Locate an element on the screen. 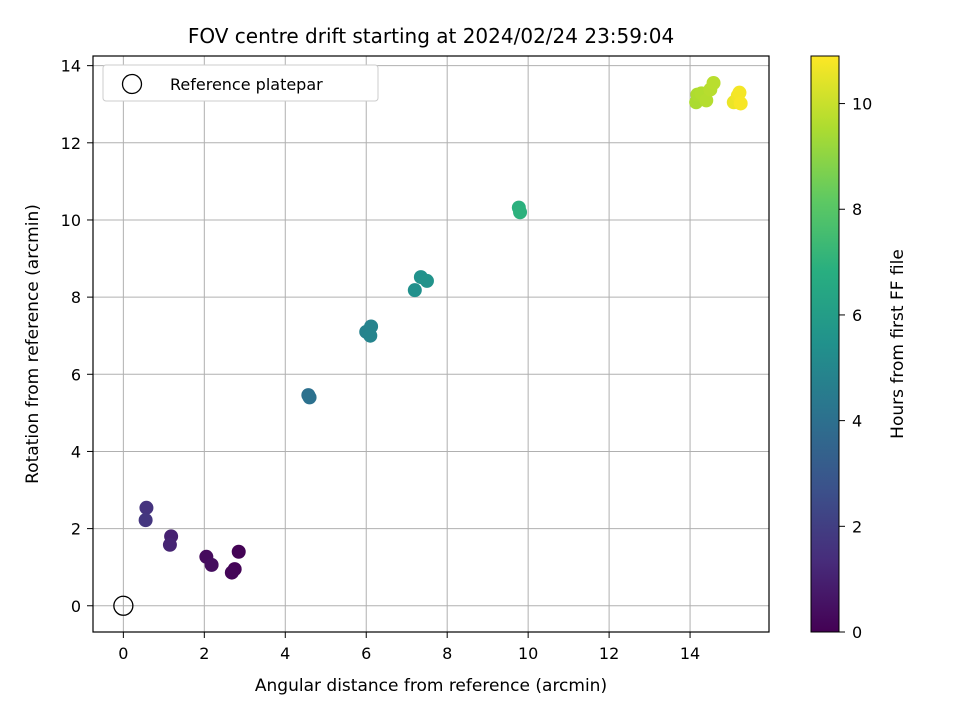 The height and width of the screenshot is (720, 960). colorbar-gradient is located at coordinates (825, 344).